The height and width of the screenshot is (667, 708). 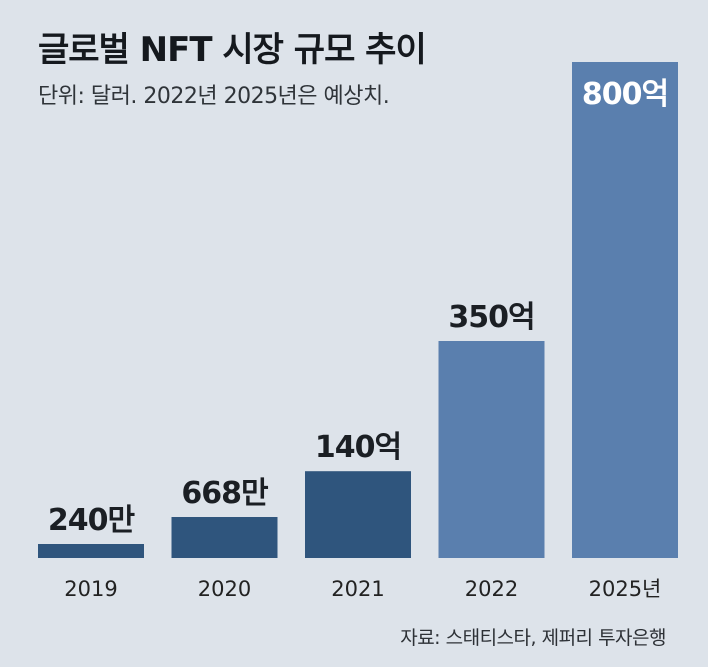 What do you see at coordinates (358, 447) in the screenshot?
I see `data-label-2021: 140억` at bounding box center [358, 447].